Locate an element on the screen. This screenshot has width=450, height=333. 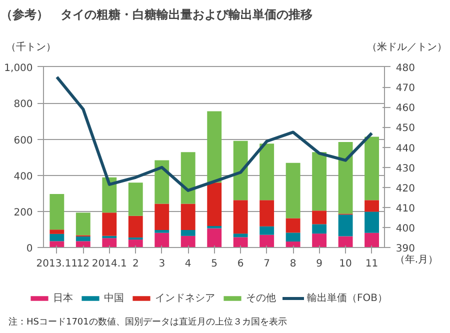
y2-tick-label: 450 is located at coordinates (405, 128).